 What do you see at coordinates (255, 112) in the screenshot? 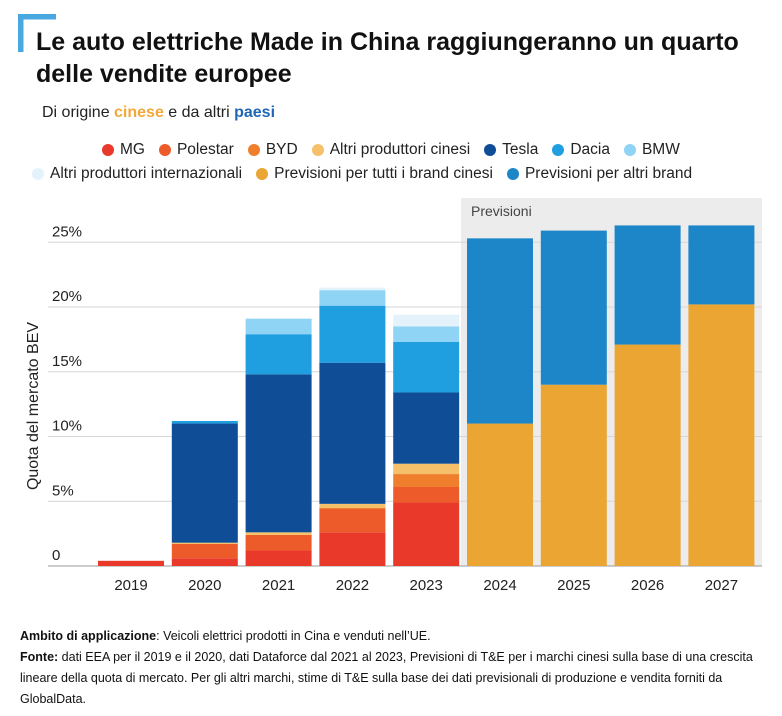
I see `subtitle-highlight-other: paesi` at bounding box center [255, 112].